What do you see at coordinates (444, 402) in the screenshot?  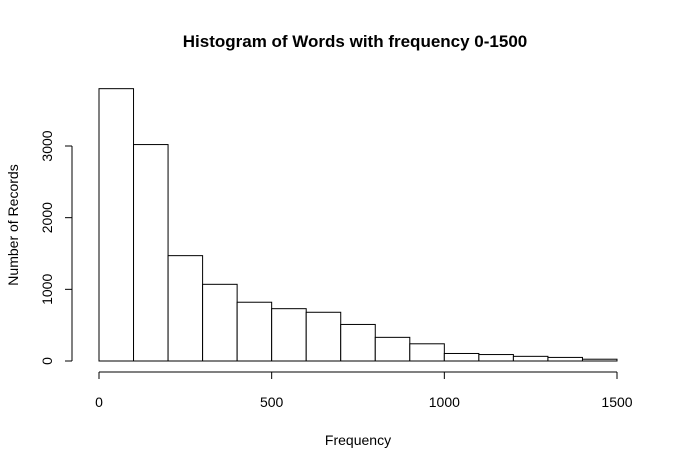 I see `x-tick-label: 1000` at bounding box center [444, 402].